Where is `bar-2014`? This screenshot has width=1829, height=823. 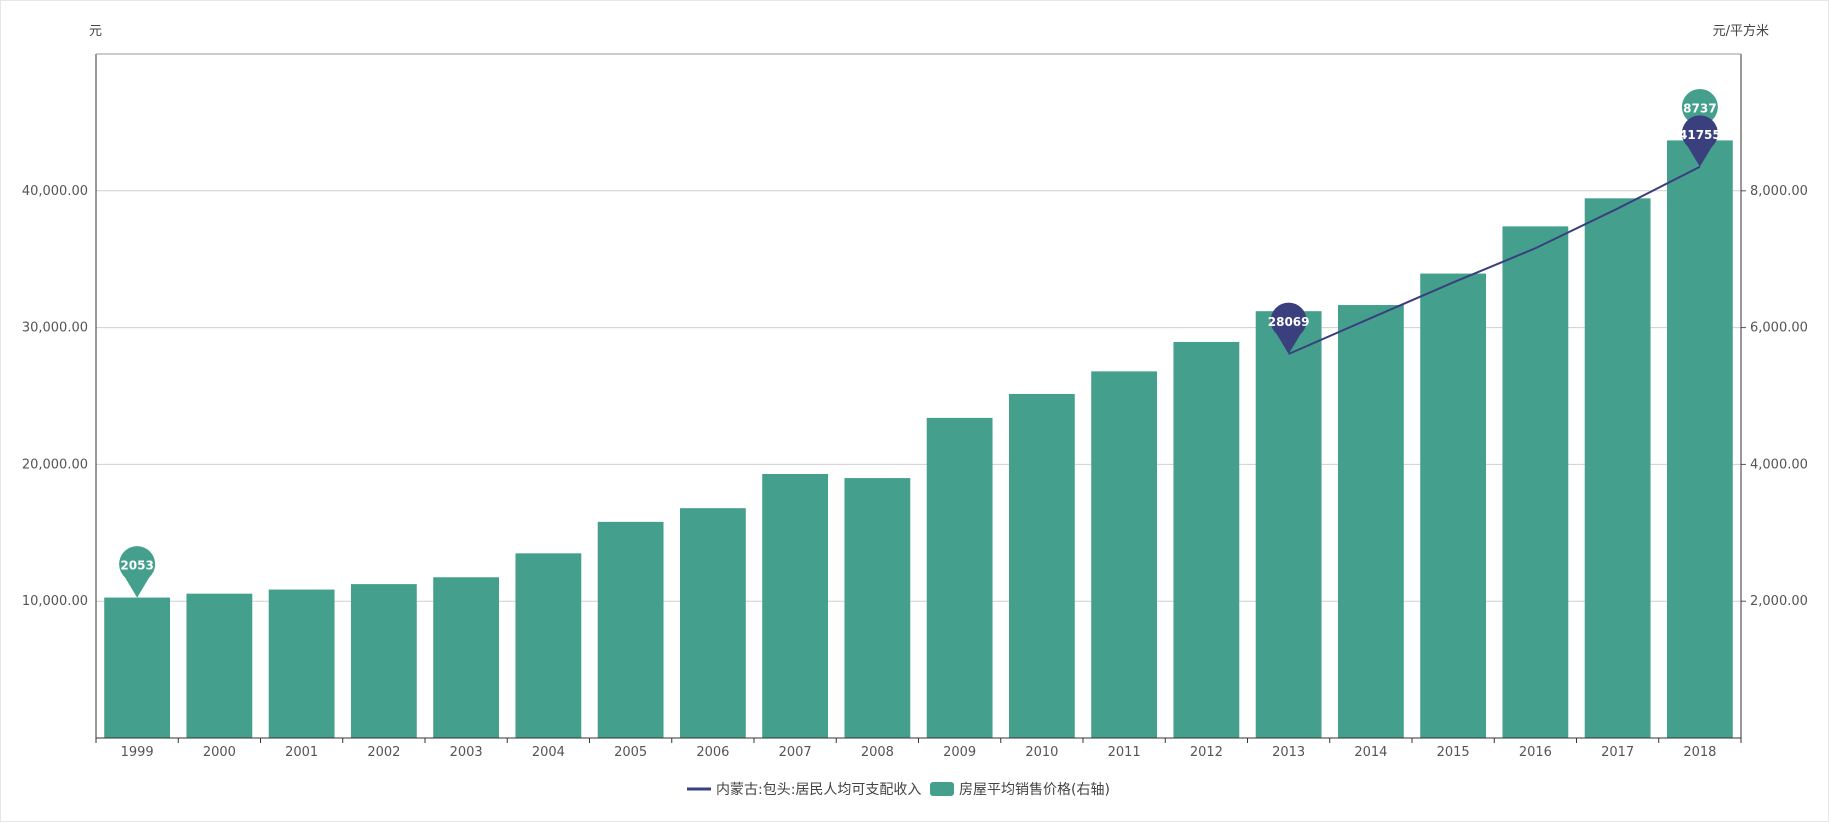 bar-2014 is located at coordinates (1370, 521).